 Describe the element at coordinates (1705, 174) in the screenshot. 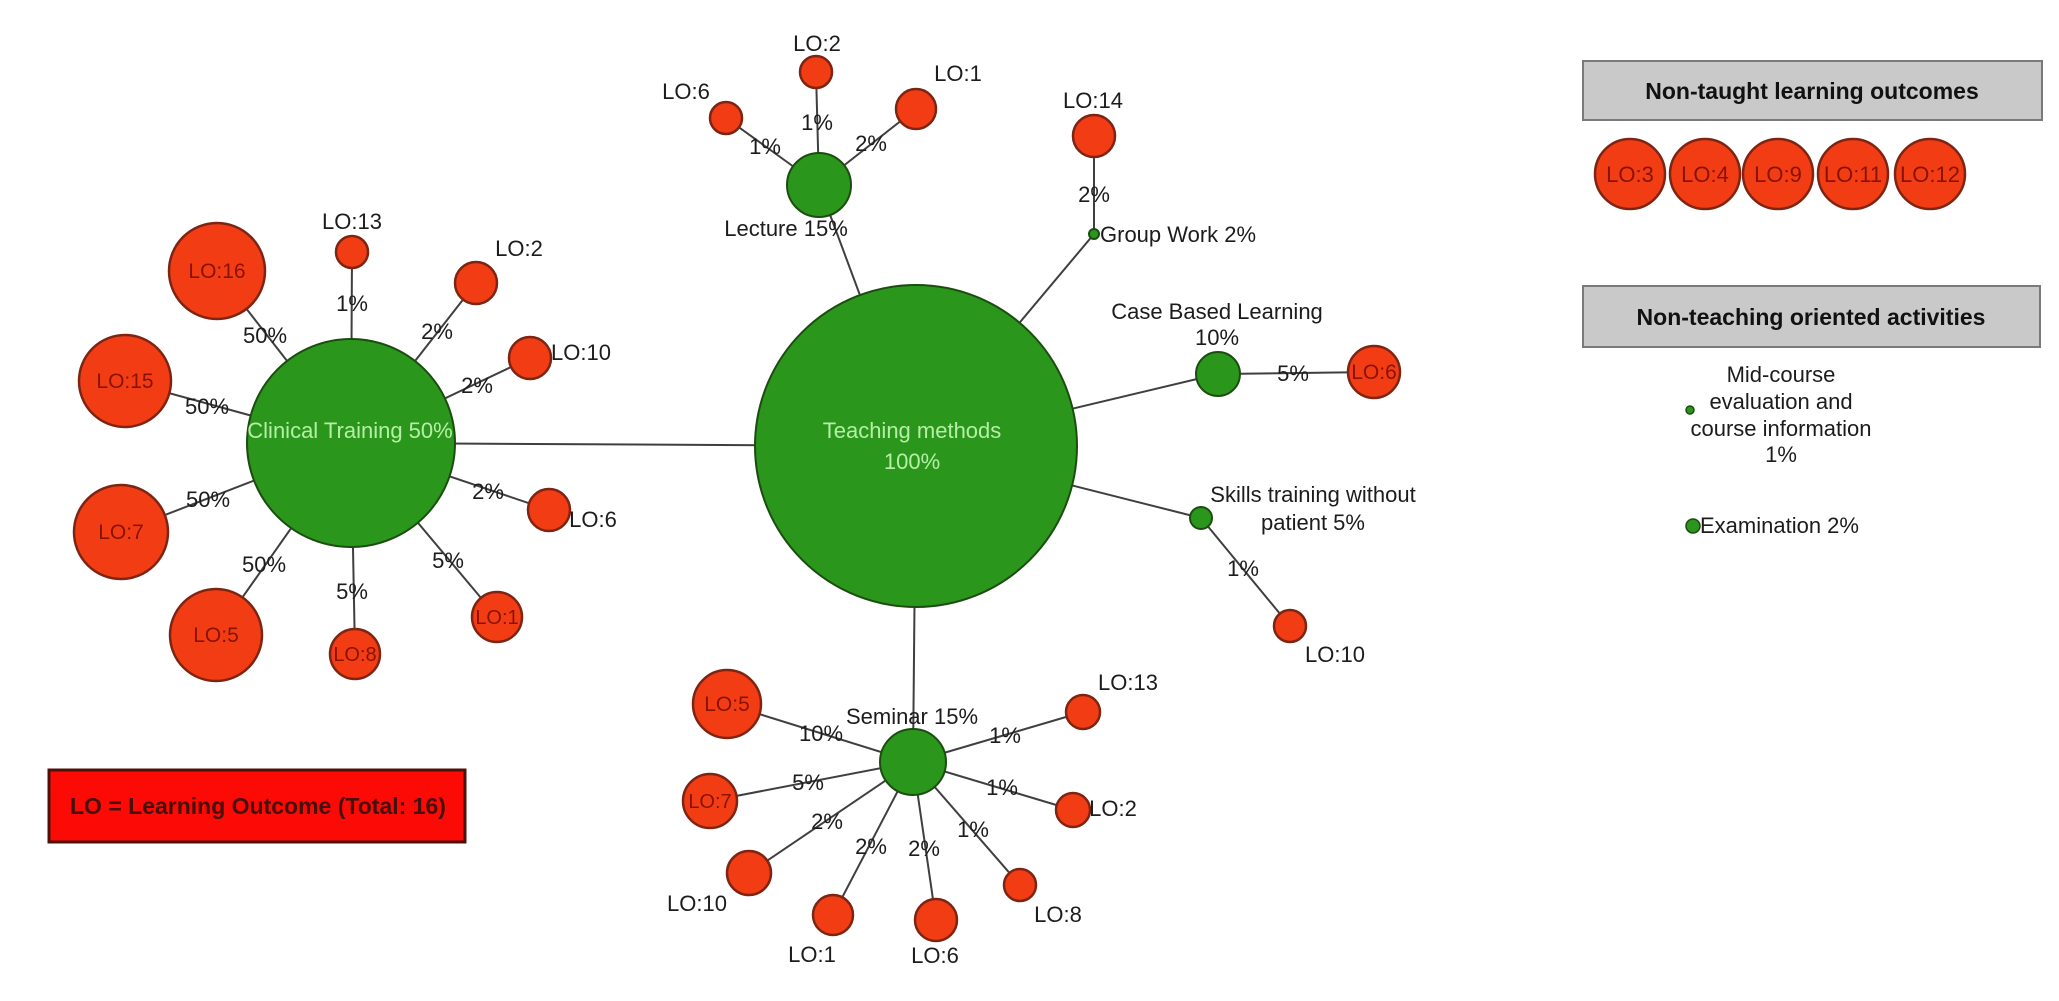

I see `svg-text: LO:4` at that location.